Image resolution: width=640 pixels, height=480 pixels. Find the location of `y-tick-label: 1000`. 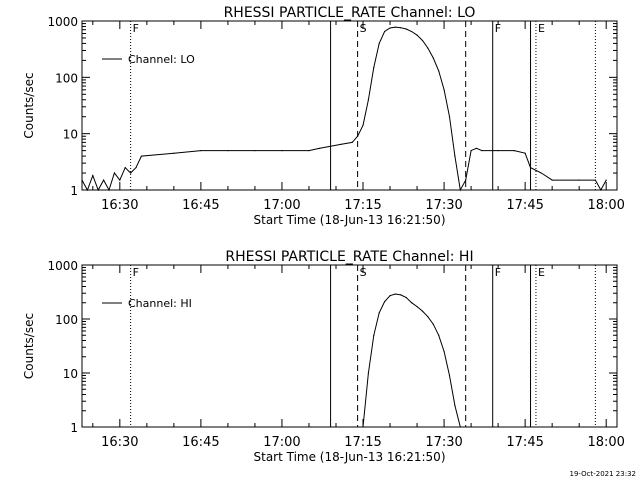

y-tick-label: 1000 is located at coordinates (62, 266).